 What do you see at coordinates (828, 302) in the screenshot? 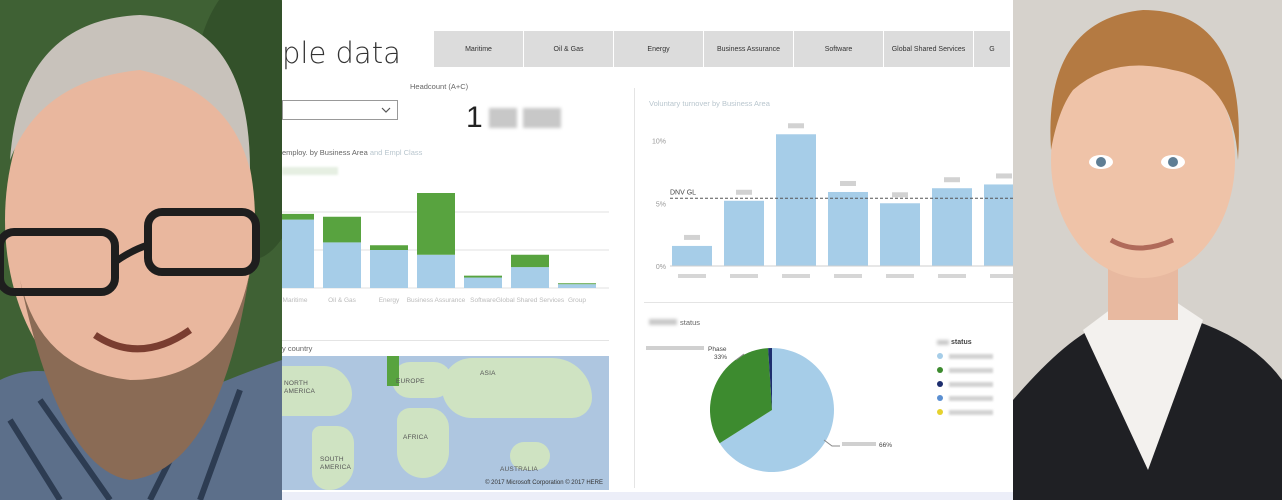
I see `right-divider` at bounding box center [828, 302].